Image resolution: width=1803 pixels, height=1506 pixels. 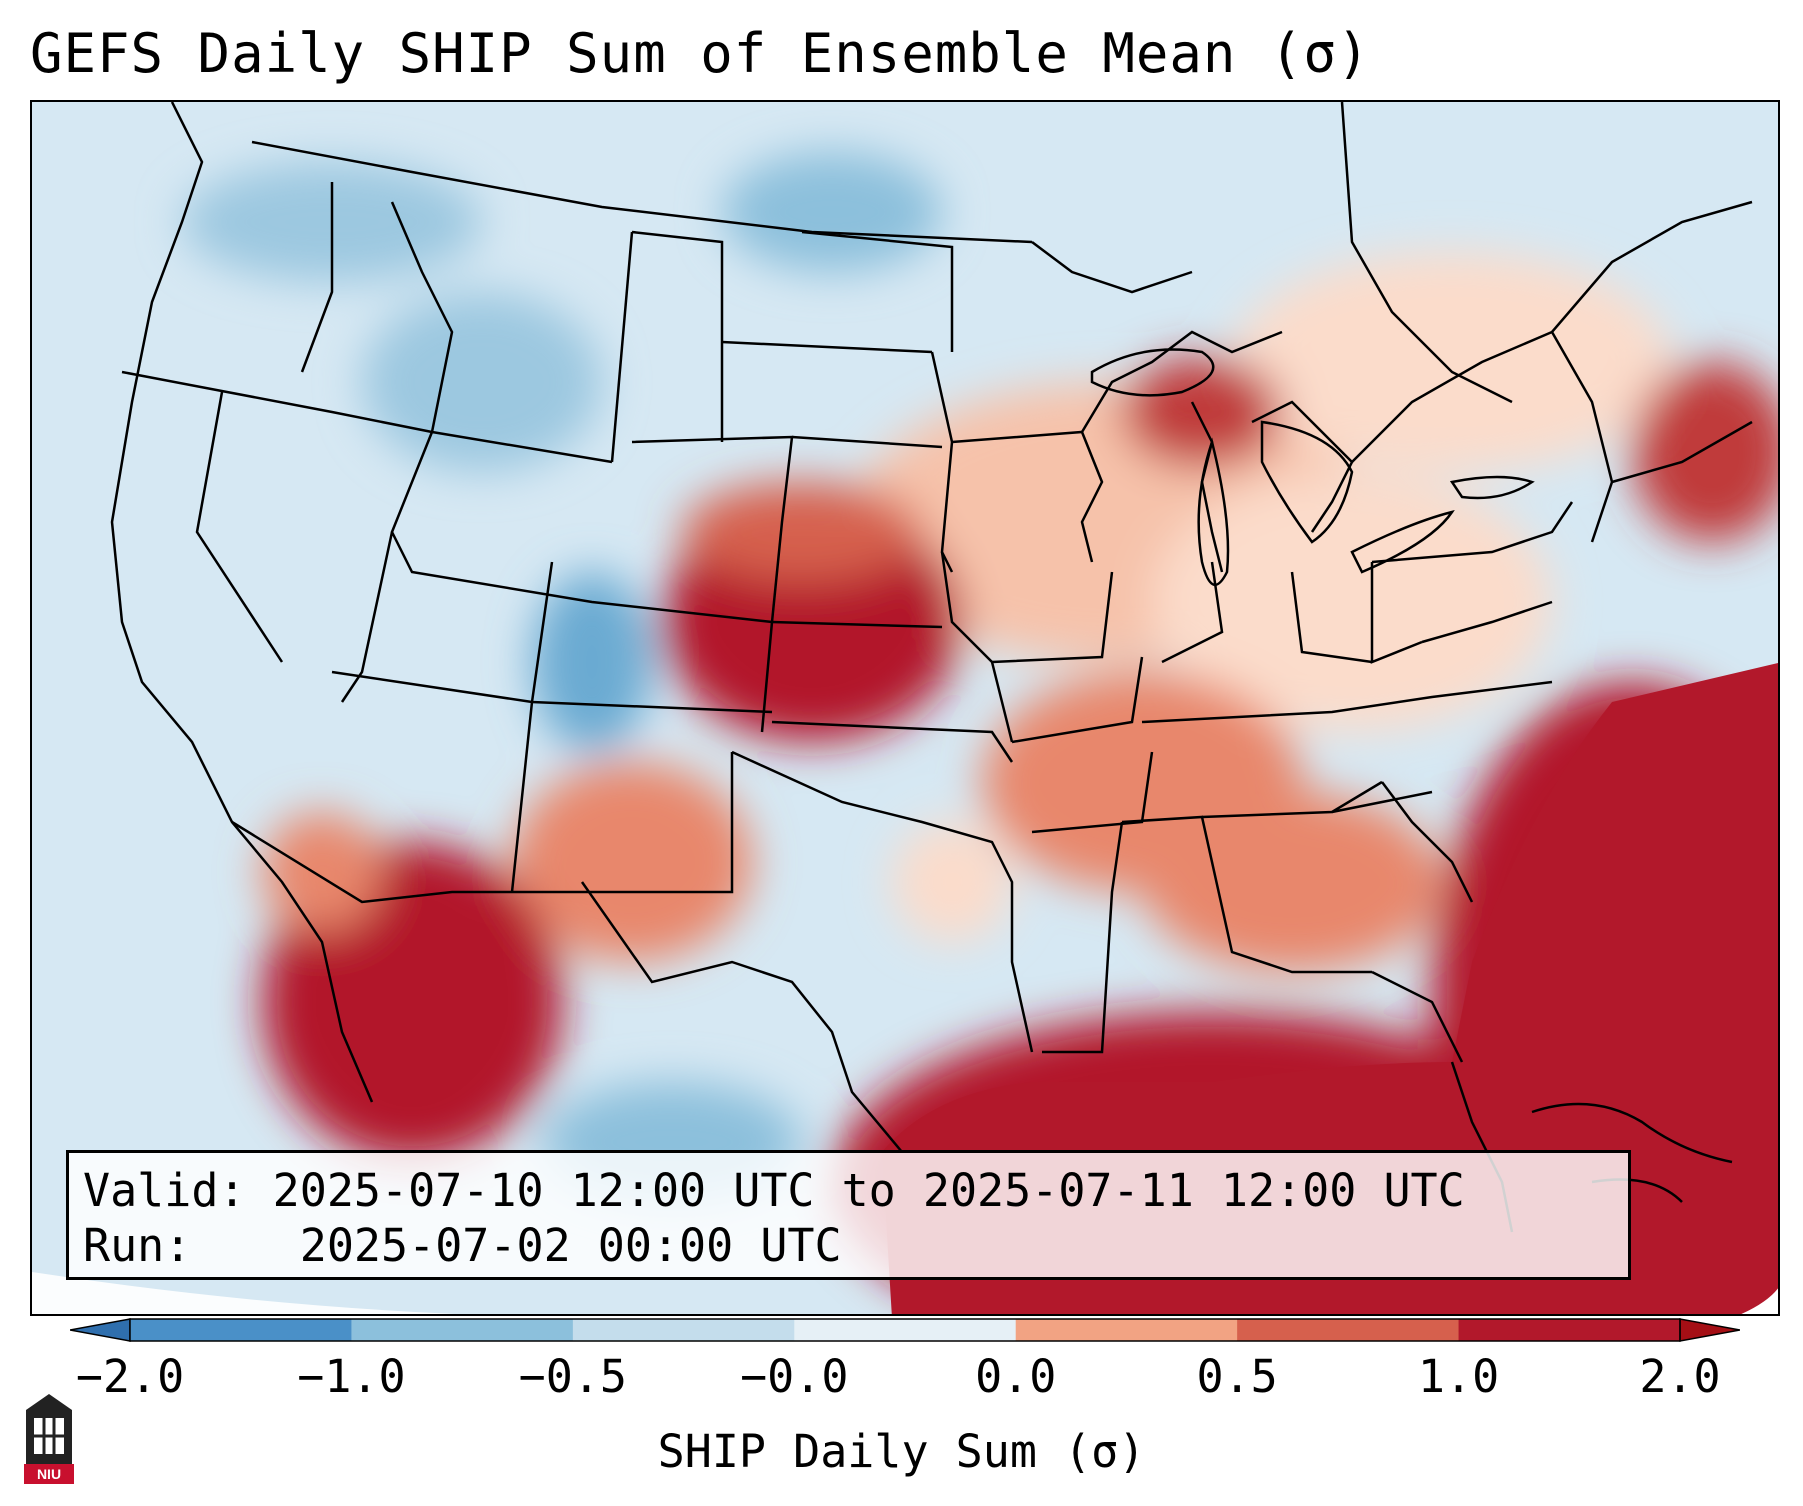 I want to click on colorbar-extend-low, so click(x=100, y=1330).